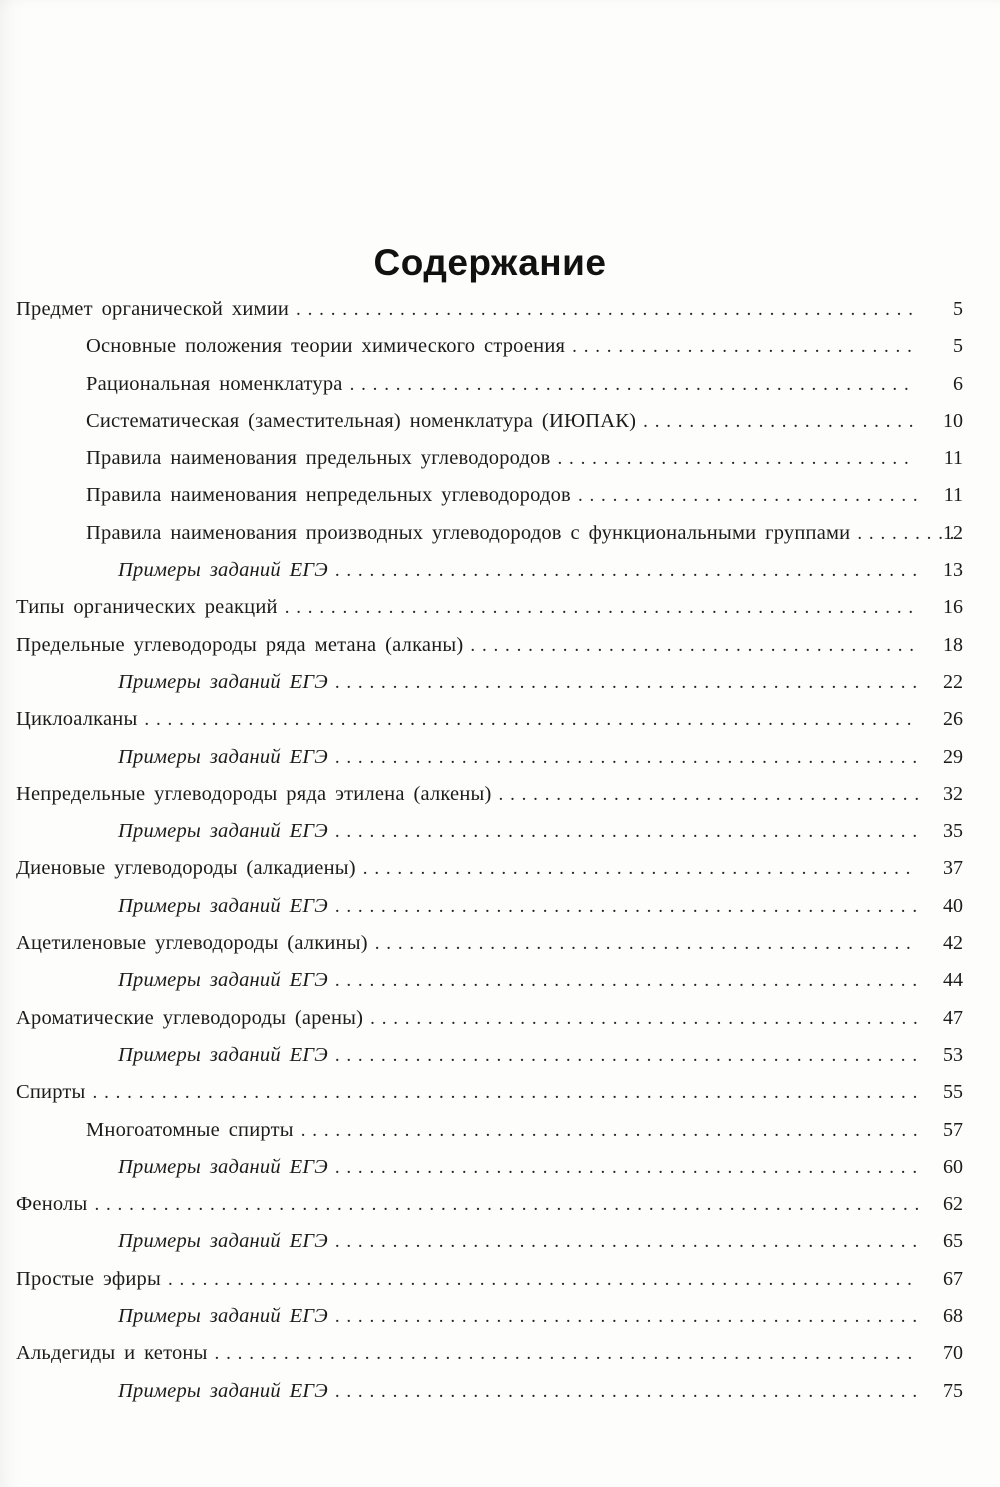  Describe the element at coordinates (147, 607) in the screenshot. I see `toc-entry-title: Типы органических реакций` at that location.